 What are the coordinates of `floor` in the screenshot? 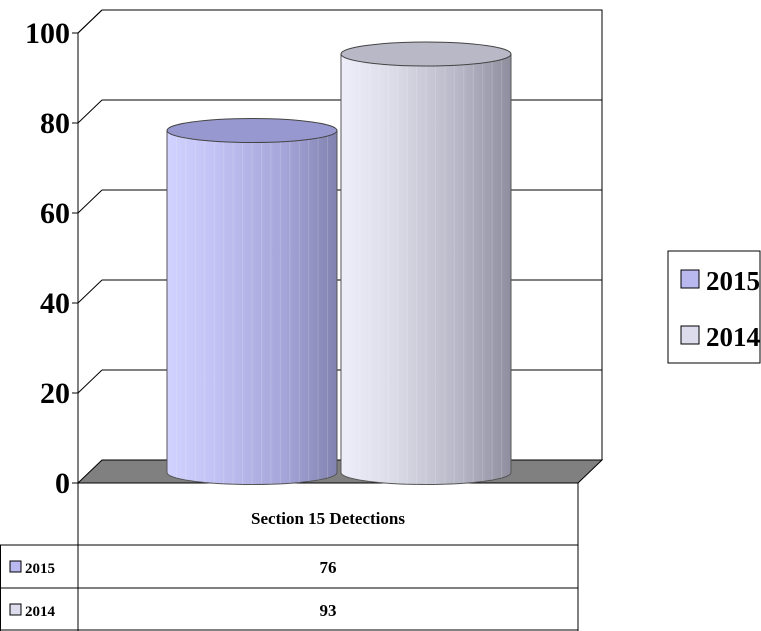 It's located at (340, 471).